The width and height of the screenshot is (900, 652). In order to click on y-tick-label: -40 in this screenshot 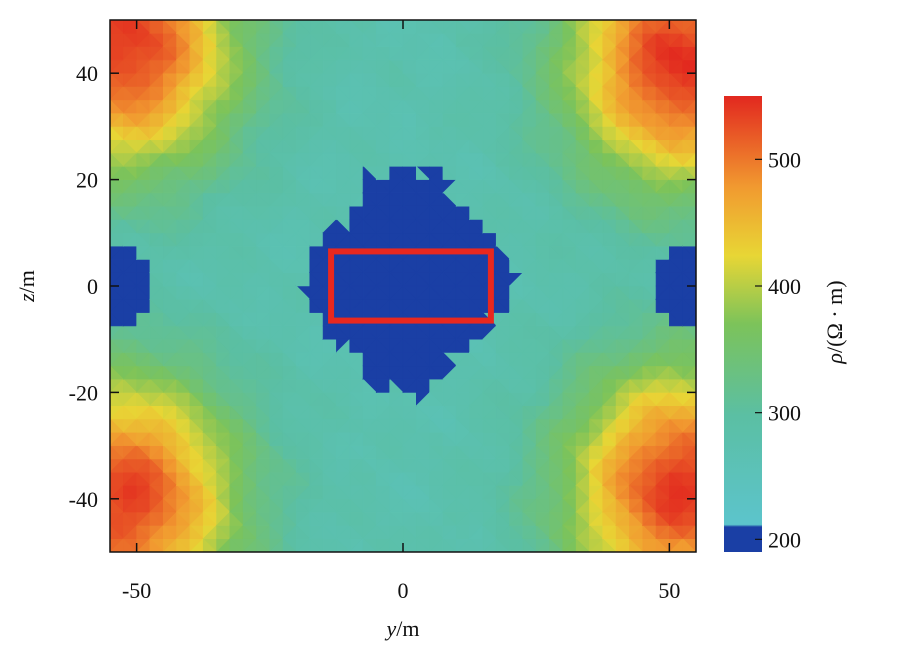, I will do `click(83, 499)`.